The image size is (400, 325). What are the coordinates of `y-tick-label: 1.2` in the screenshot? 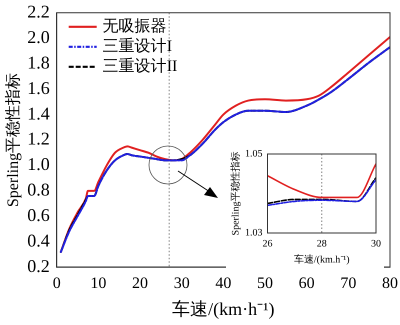 It's located at (38, 138).